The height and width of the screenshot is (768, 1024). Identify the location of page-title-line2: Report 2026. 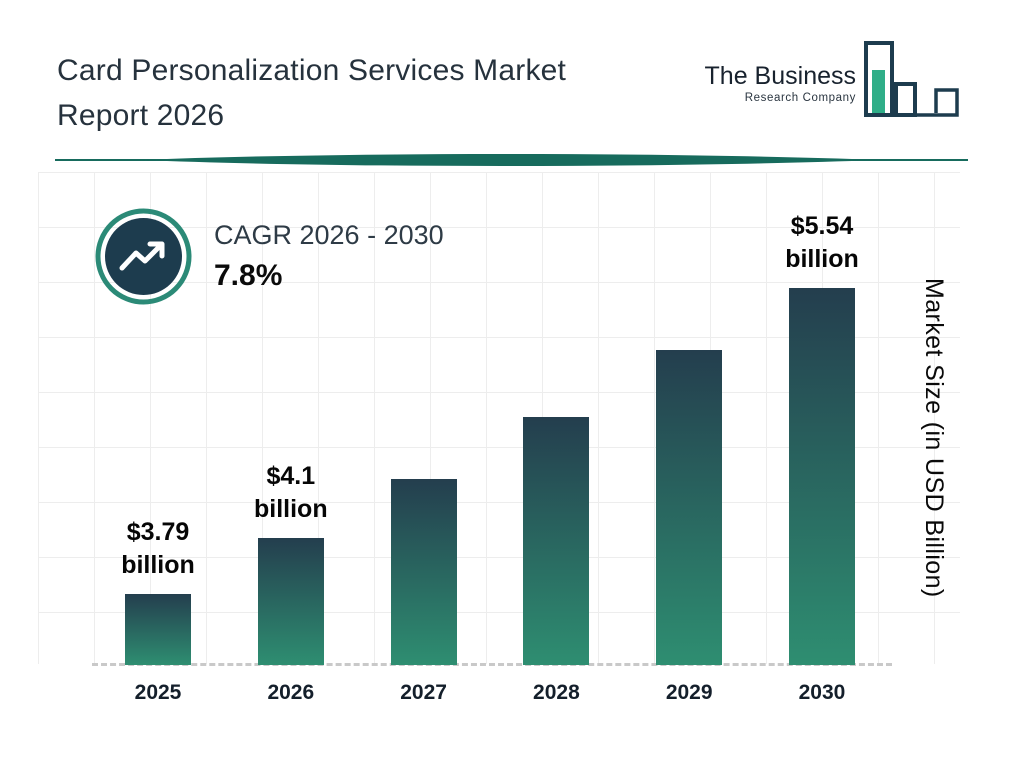
(141, 115).